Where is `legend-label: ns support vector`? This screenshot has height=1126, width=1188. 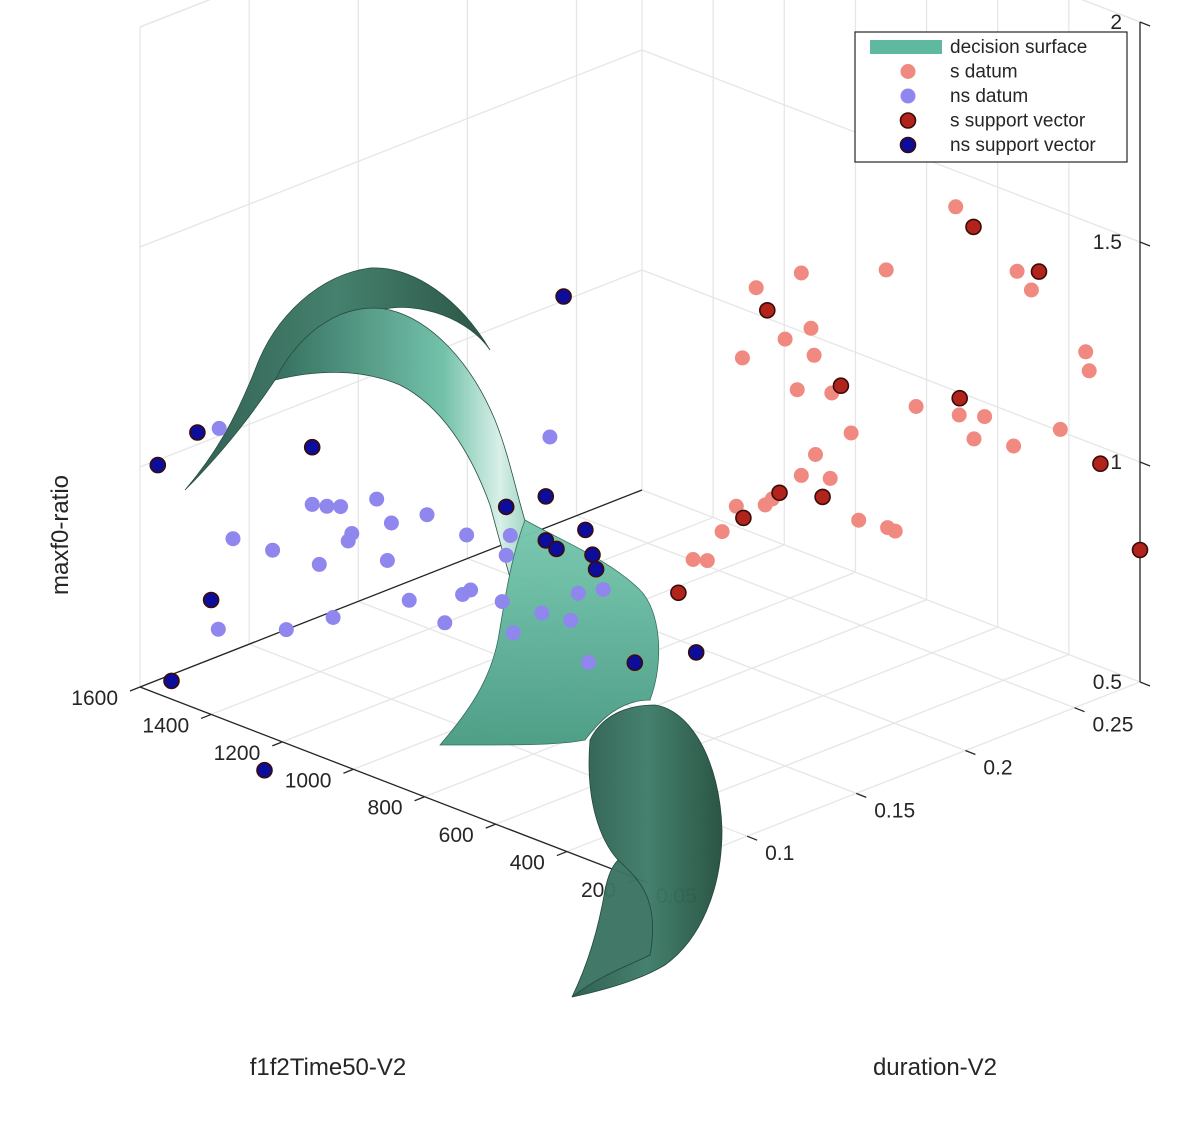 legend-label: ns support vector is located at coordinates (1023, 145).